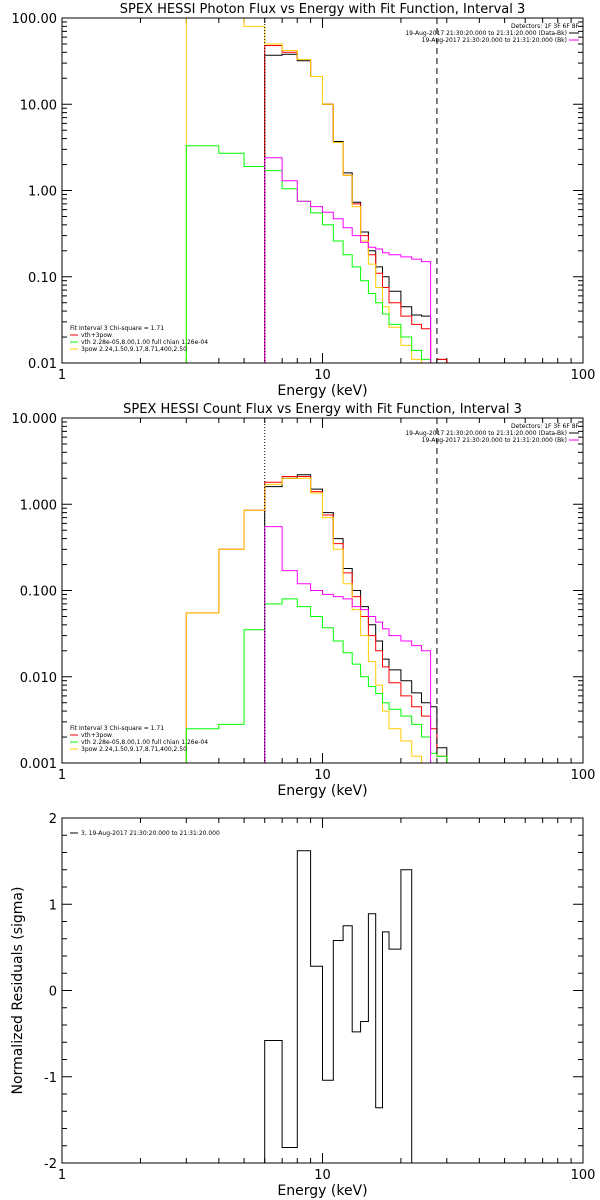  I want to click on y-tick-label: 0.100, so click(38, 592).